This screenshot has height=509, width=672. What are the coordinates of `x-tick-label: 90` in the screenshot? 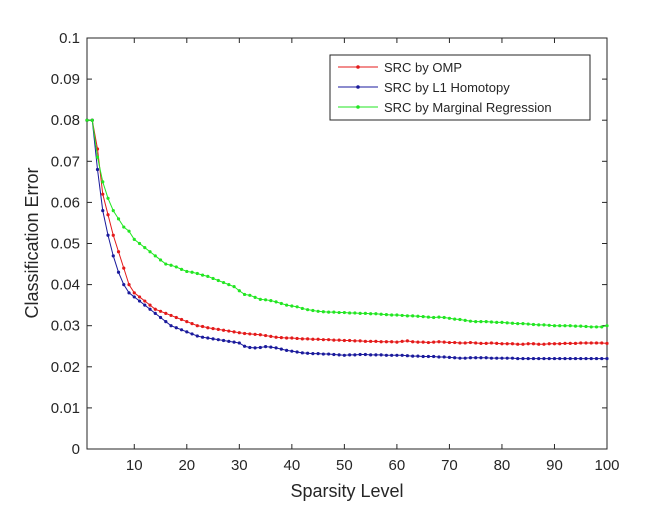 It's located at (554, 465).